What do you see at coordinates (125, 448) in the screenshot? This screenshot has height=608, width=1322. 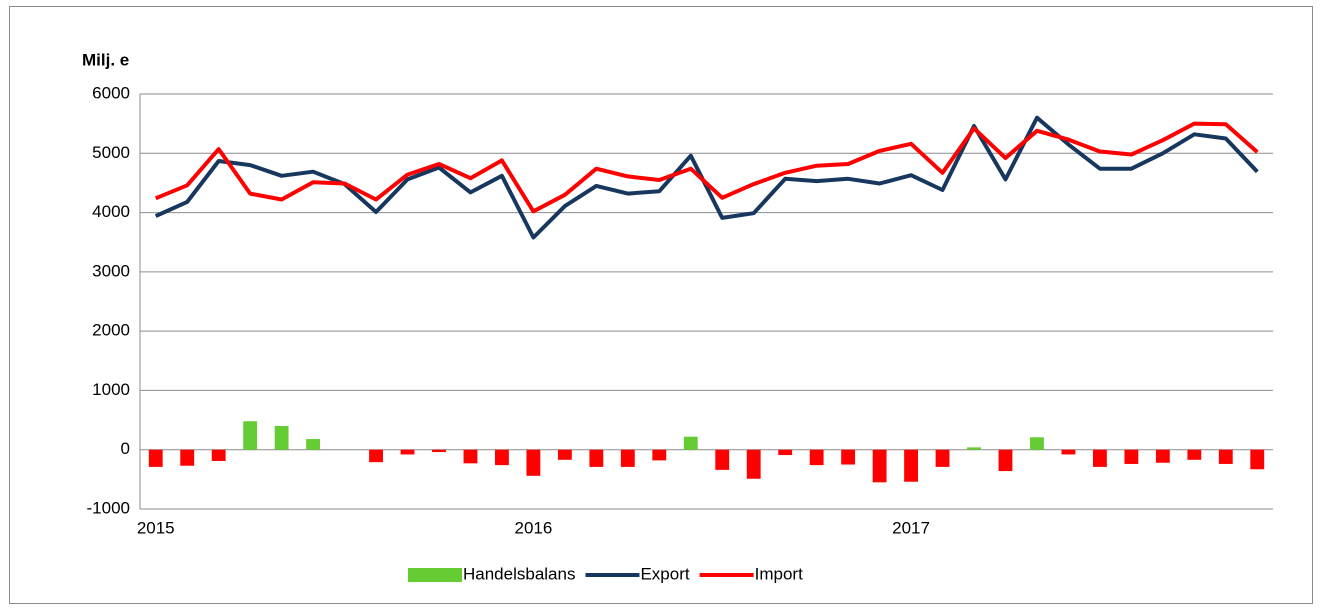 I see `y-tick-label: 0` at bounding box center [125, 448].